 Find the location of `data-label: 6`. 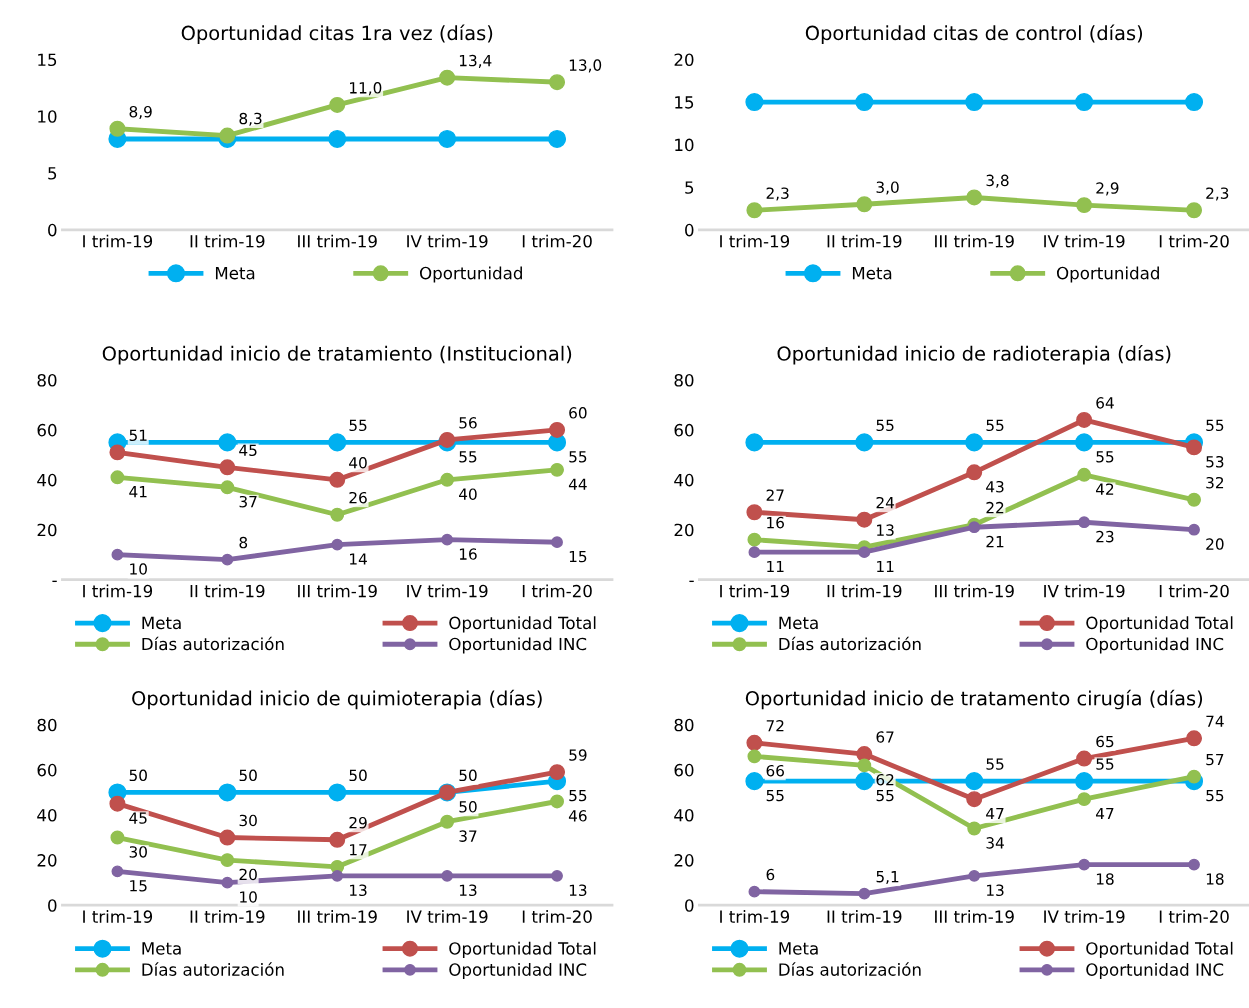

data-label: 6 is located at coordinates (770, 874).